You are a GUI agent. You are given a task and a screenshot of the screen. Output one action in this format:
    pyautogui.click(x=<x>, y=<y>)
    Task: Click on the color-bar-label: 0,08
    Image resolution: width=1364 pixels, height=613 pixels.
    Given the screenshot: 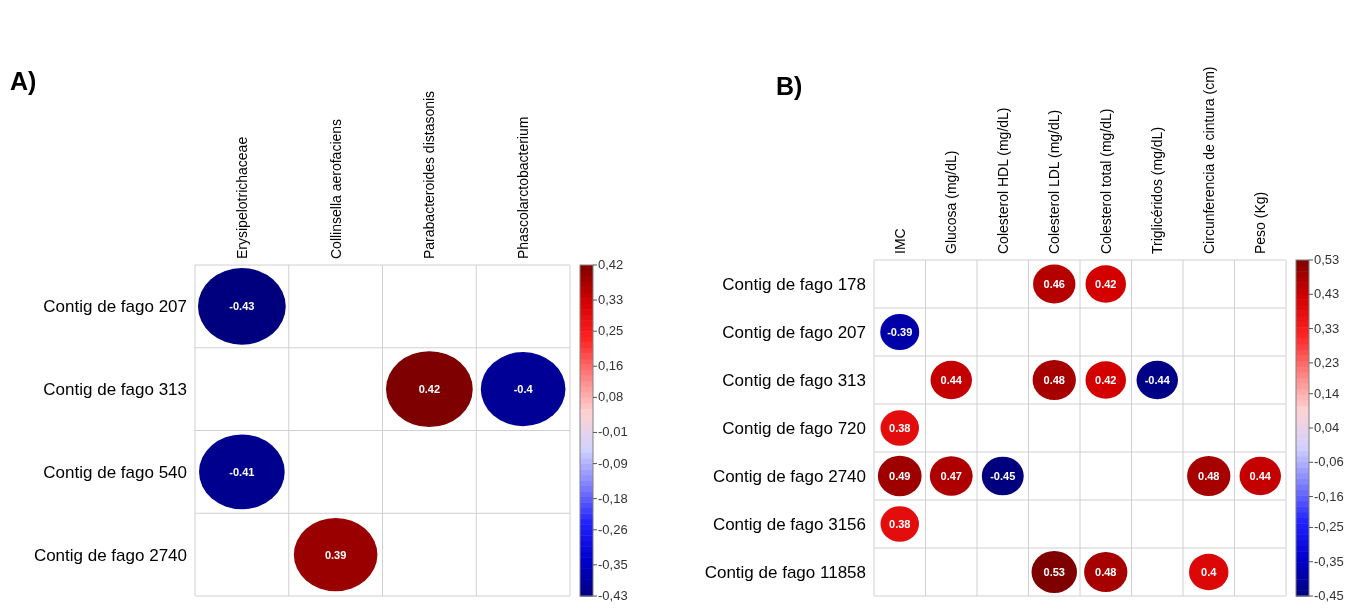 What is the action you would take?
    pyautogui.click(x=611, y=397)
    